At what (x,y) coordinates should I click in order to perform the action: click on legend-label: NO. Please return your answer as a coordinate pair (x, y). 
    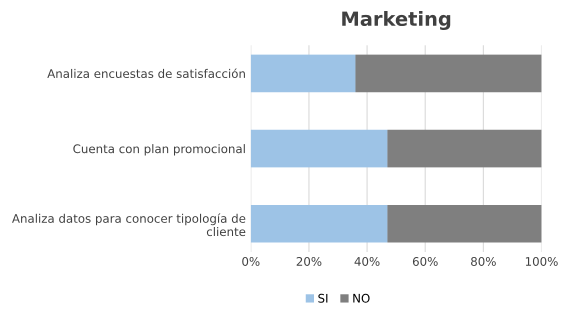
    Looking at the image, I should click on (361, 298).